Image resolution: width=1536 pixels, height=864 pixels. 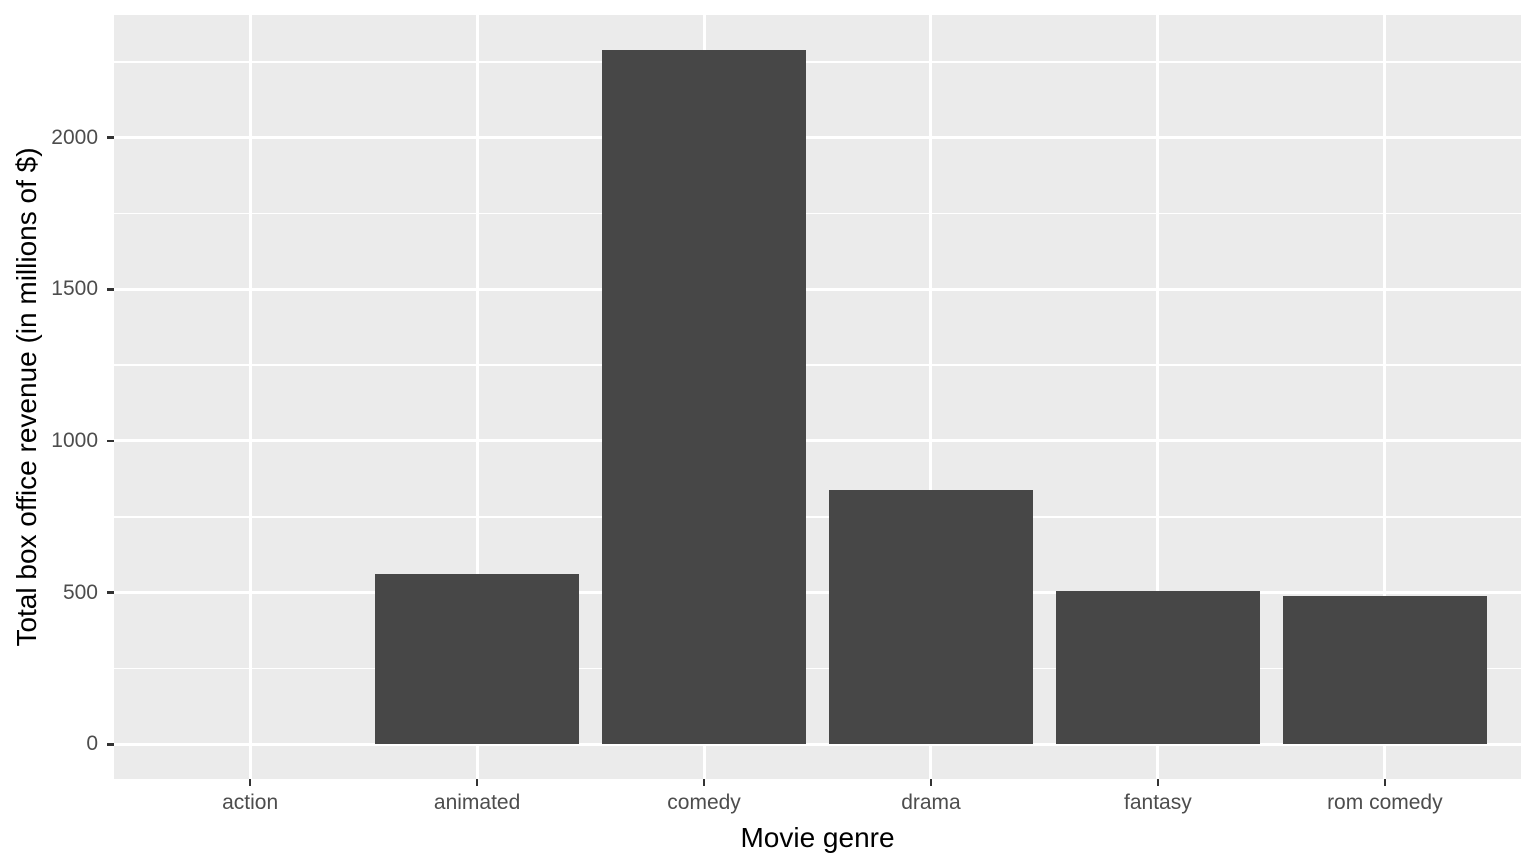 What do you see at coordinates (74, 289) in the screenshot?
I see `y-tick-label: 1500` at bounding box center [74, 289].